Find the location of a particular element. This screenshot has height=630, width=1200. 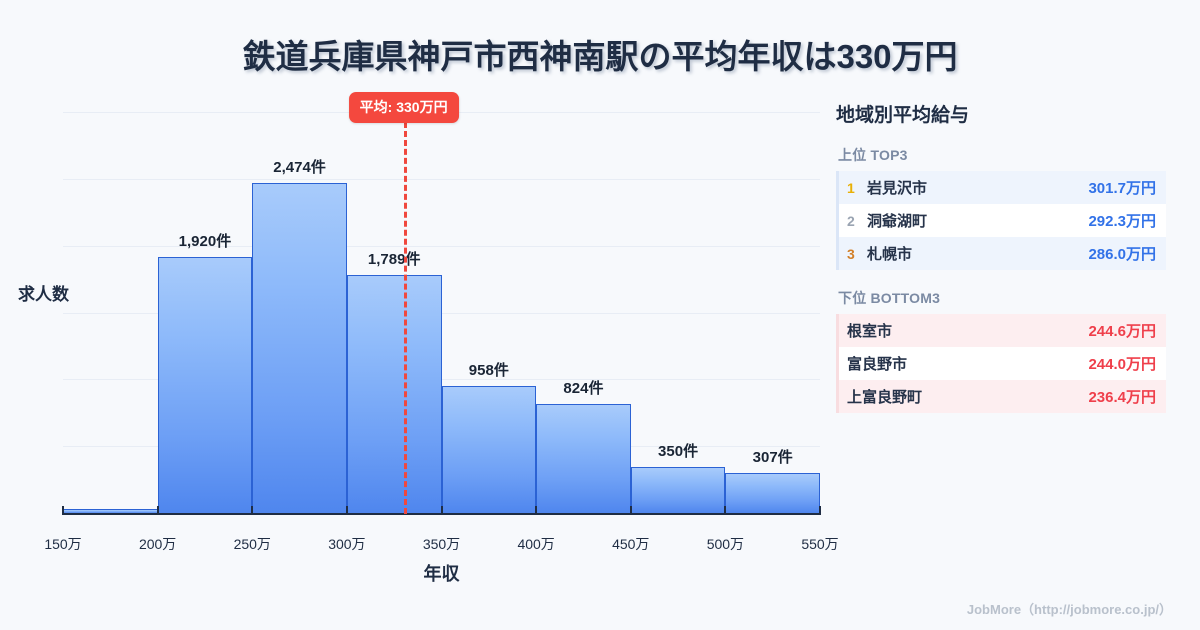

x-axis-title: 年収 is located at coordinates (441, 574).